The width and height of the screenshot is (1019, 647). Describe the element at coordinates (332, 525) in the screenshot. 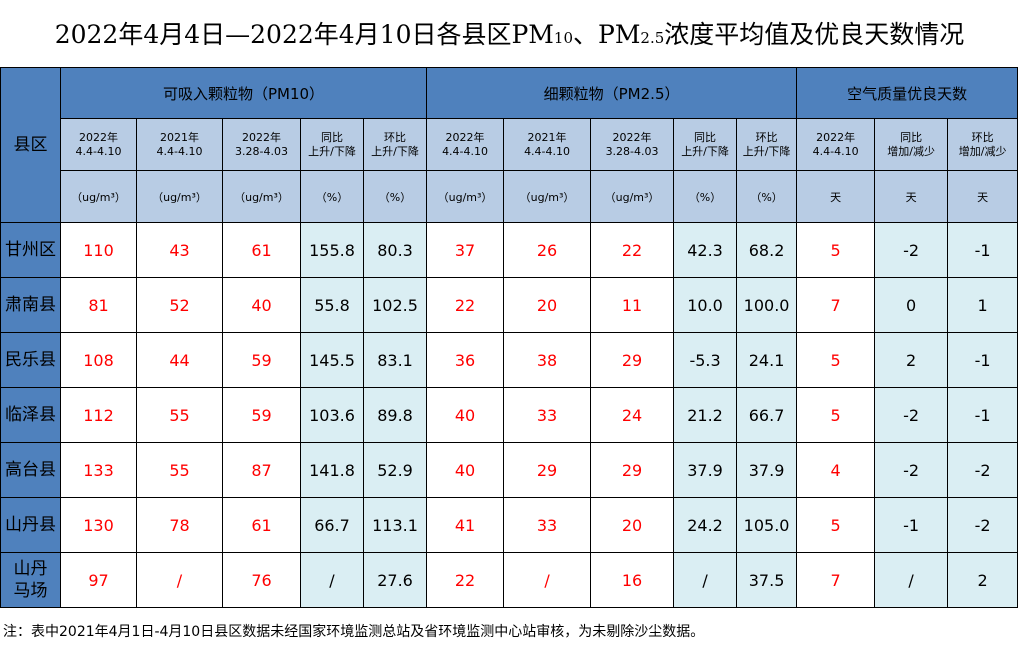

I see `table-cell: 66.7` at that location.